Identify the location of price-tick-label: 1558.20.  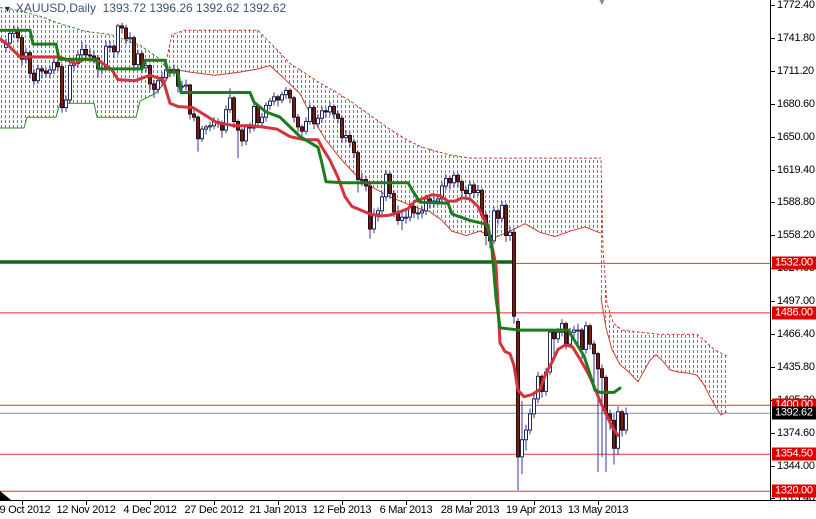
(796, 235).